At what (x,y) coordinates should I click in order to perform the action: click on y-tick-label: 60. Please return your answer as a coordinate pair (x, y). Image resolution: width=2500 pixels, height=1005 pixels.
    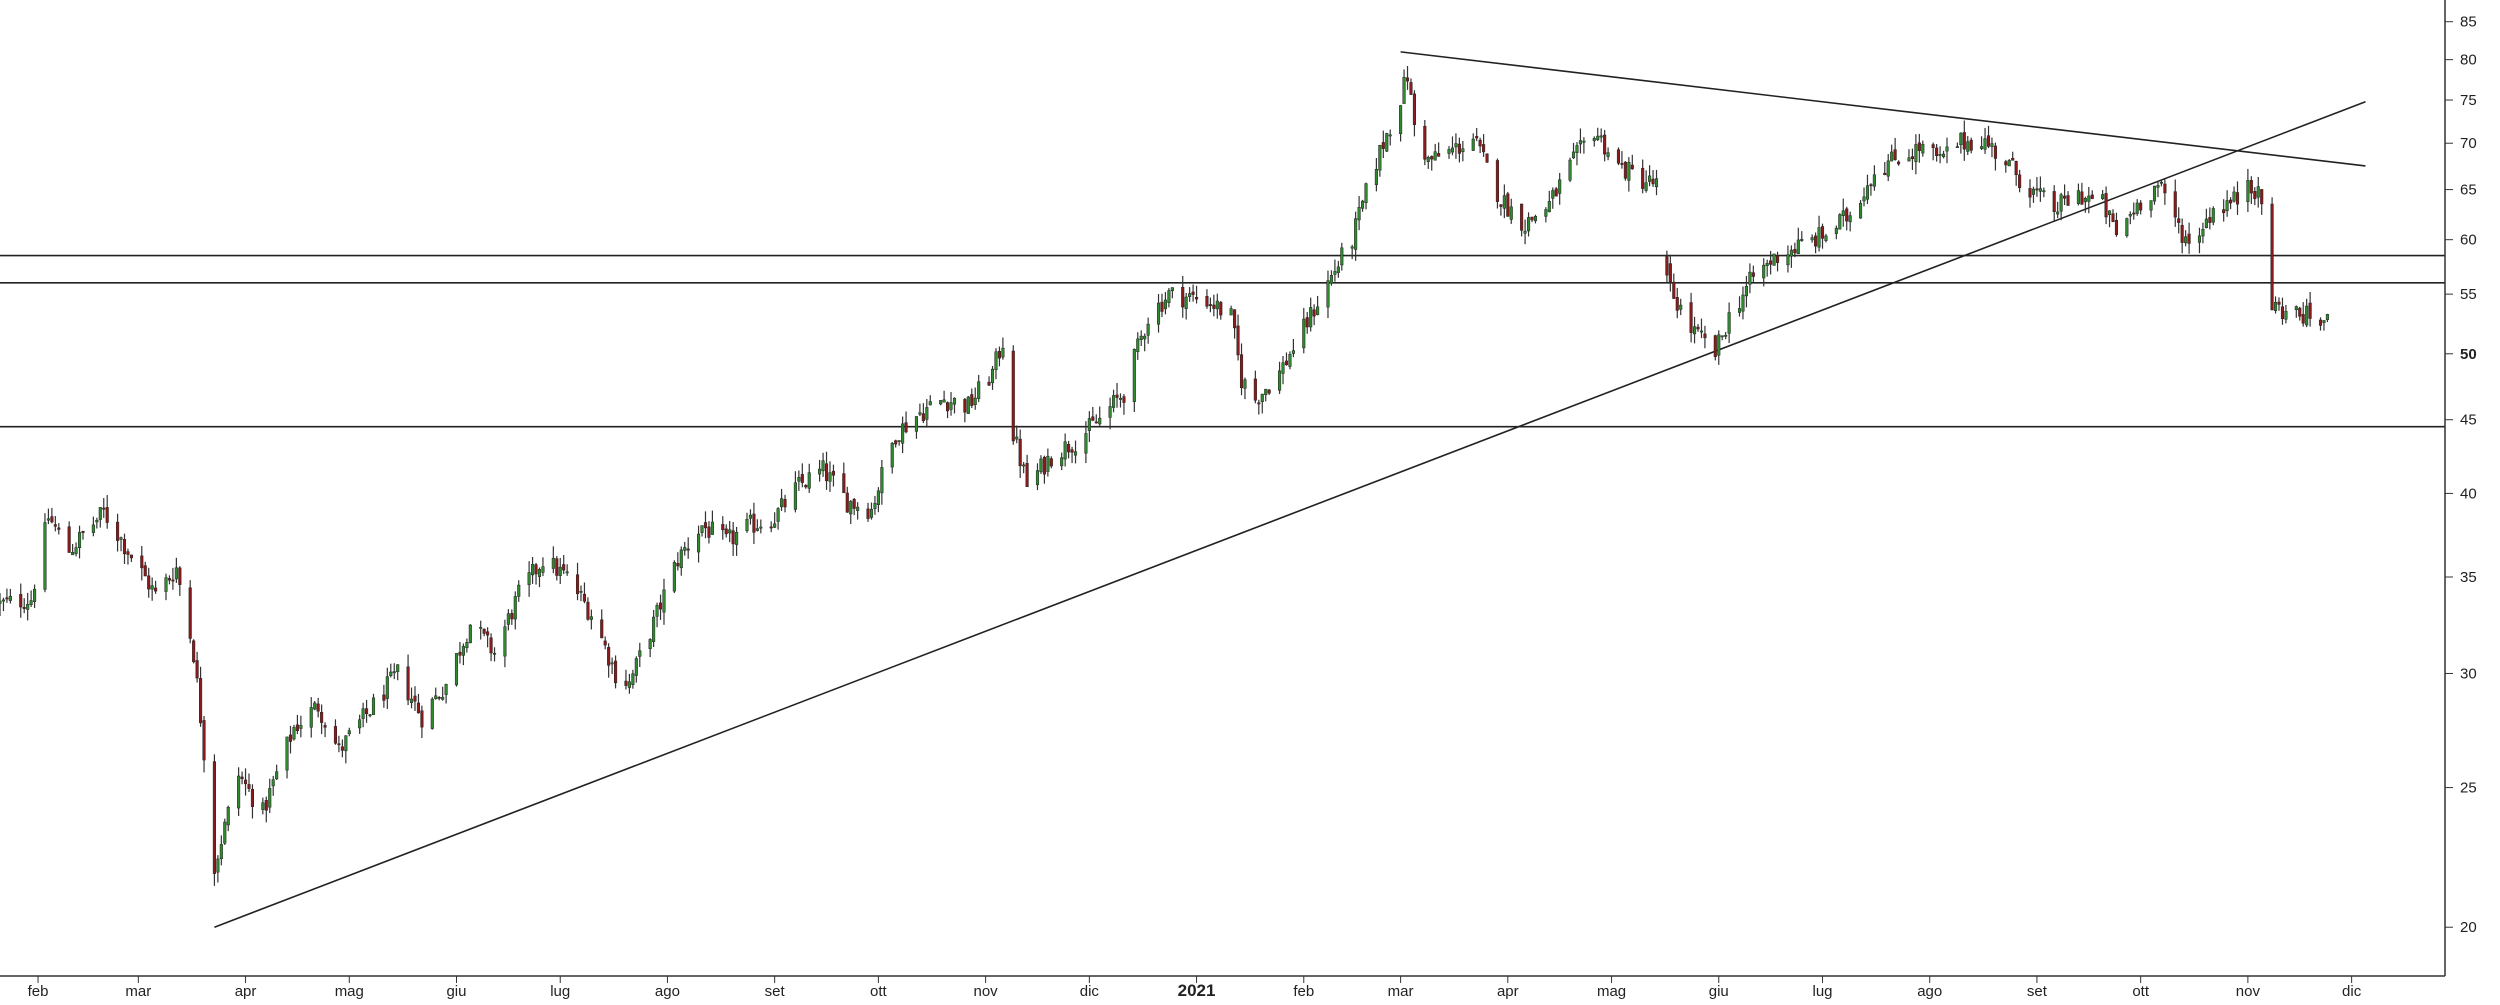
    Looking at the image, I should click on (2468, 240).